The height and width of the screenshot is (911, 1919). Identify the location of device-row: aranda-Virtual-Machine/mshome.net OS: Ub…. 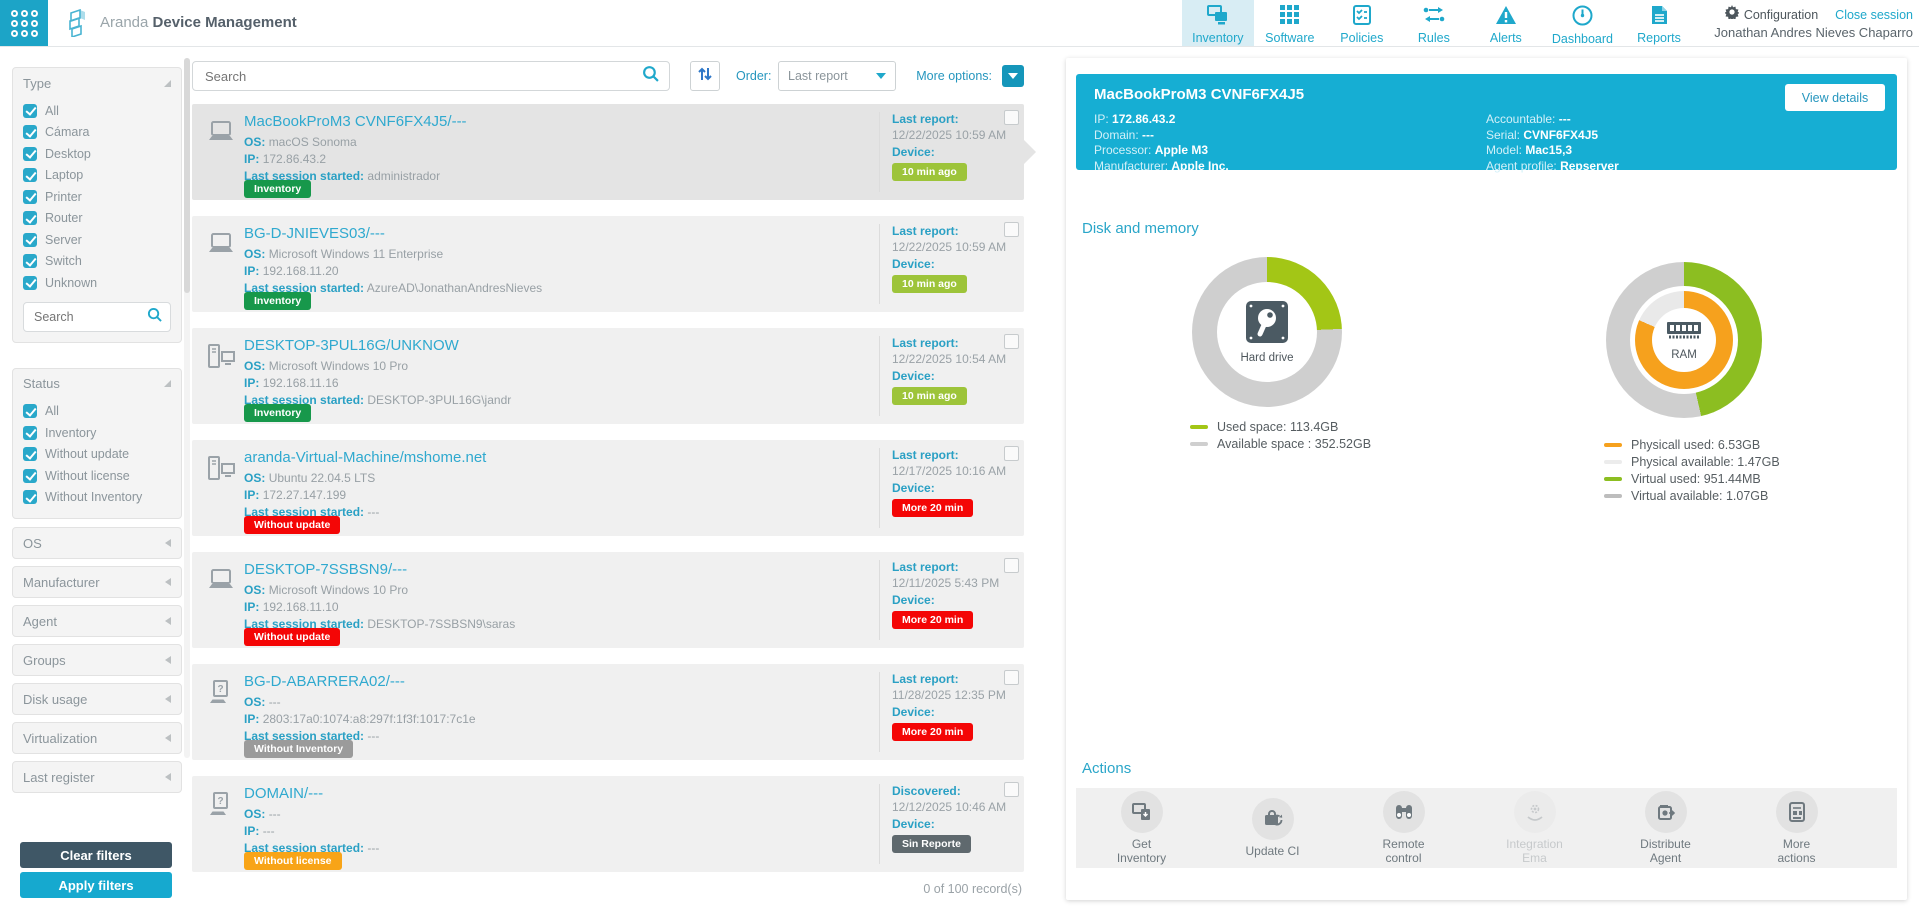
(608, 488).